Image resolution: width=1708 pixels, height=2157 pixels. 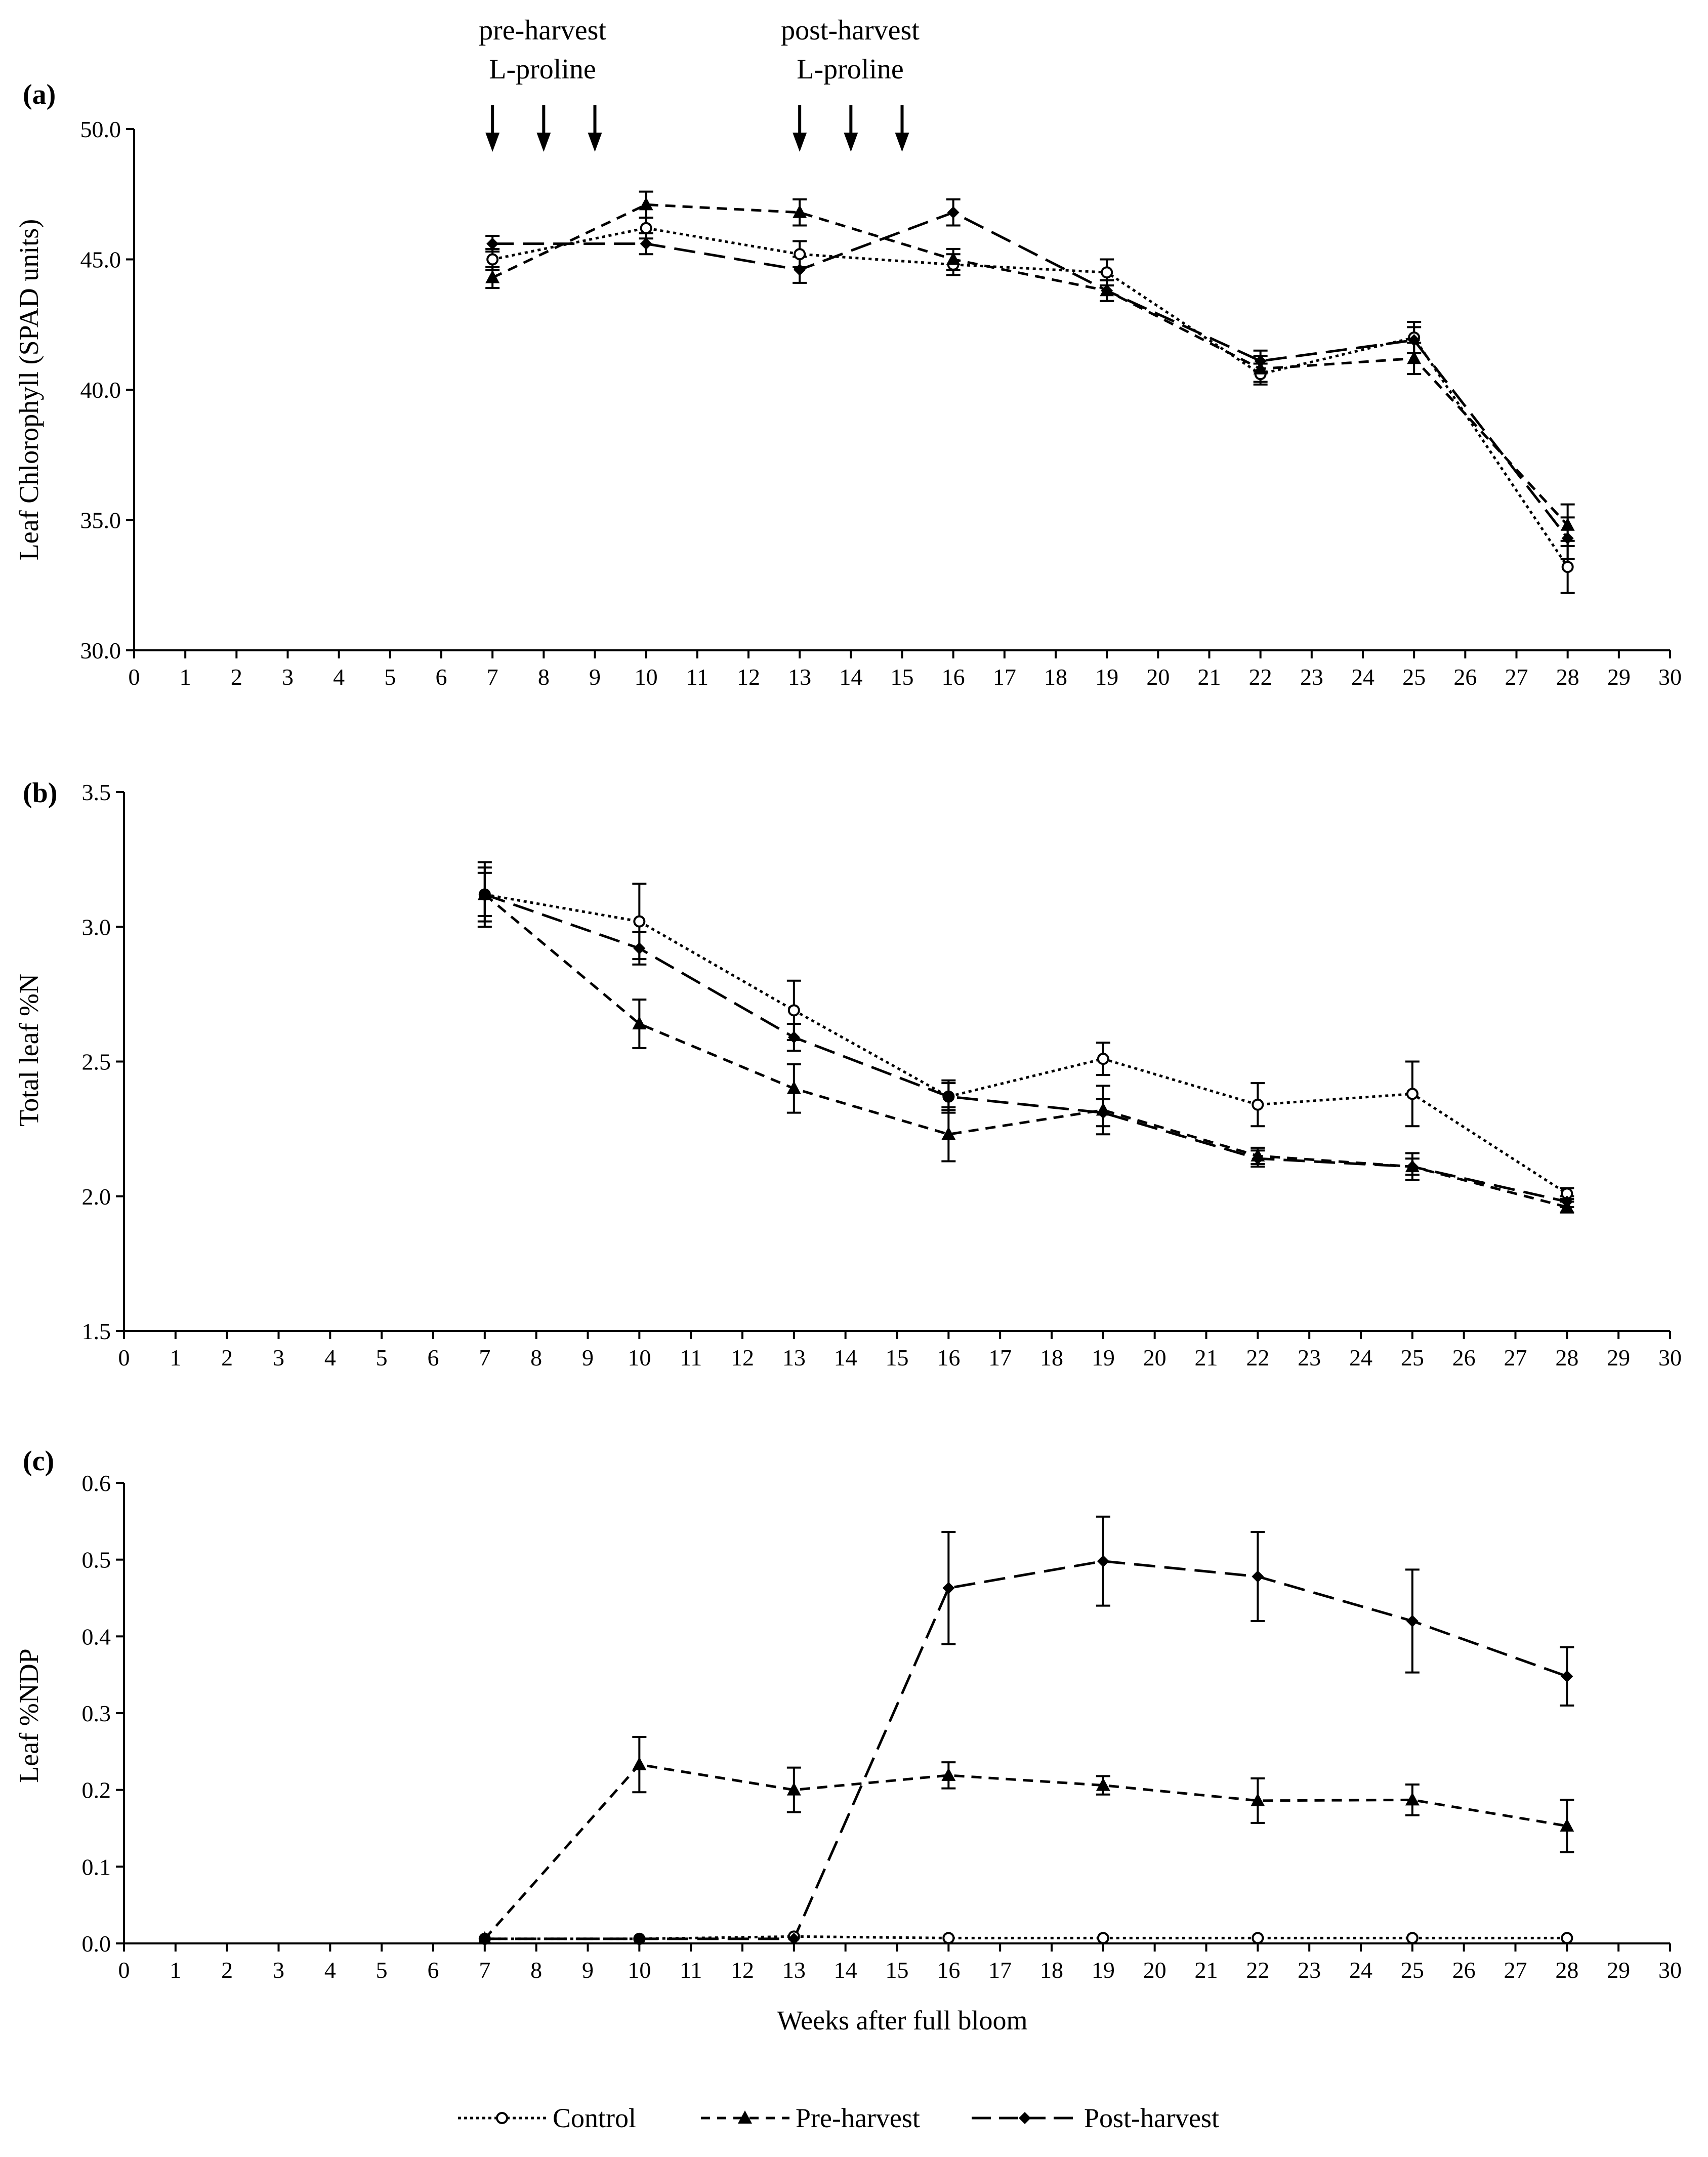 I want to click on panel-a-series-pre-harvest-line, so click(x=1030, y=364).